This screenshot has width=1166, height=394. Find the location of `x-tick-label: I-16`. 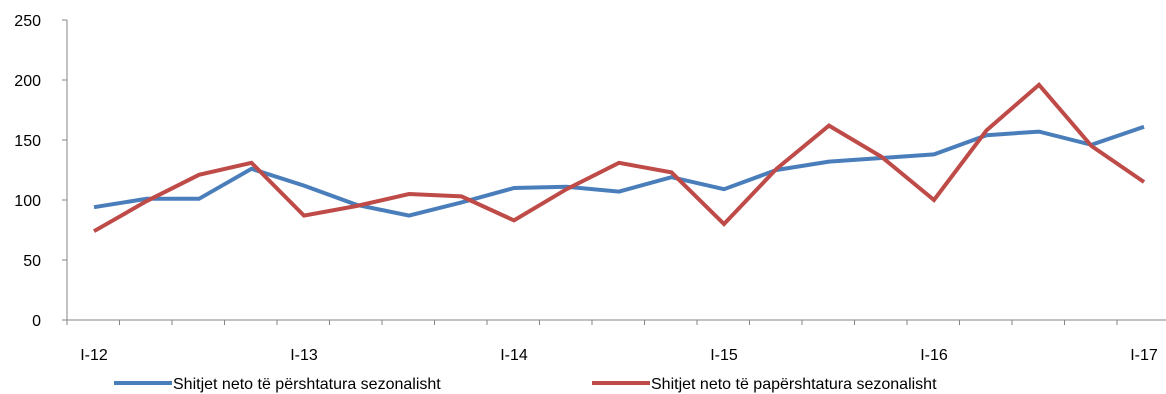

x-tick-label: I-16 is located at coordinates (934, 355).